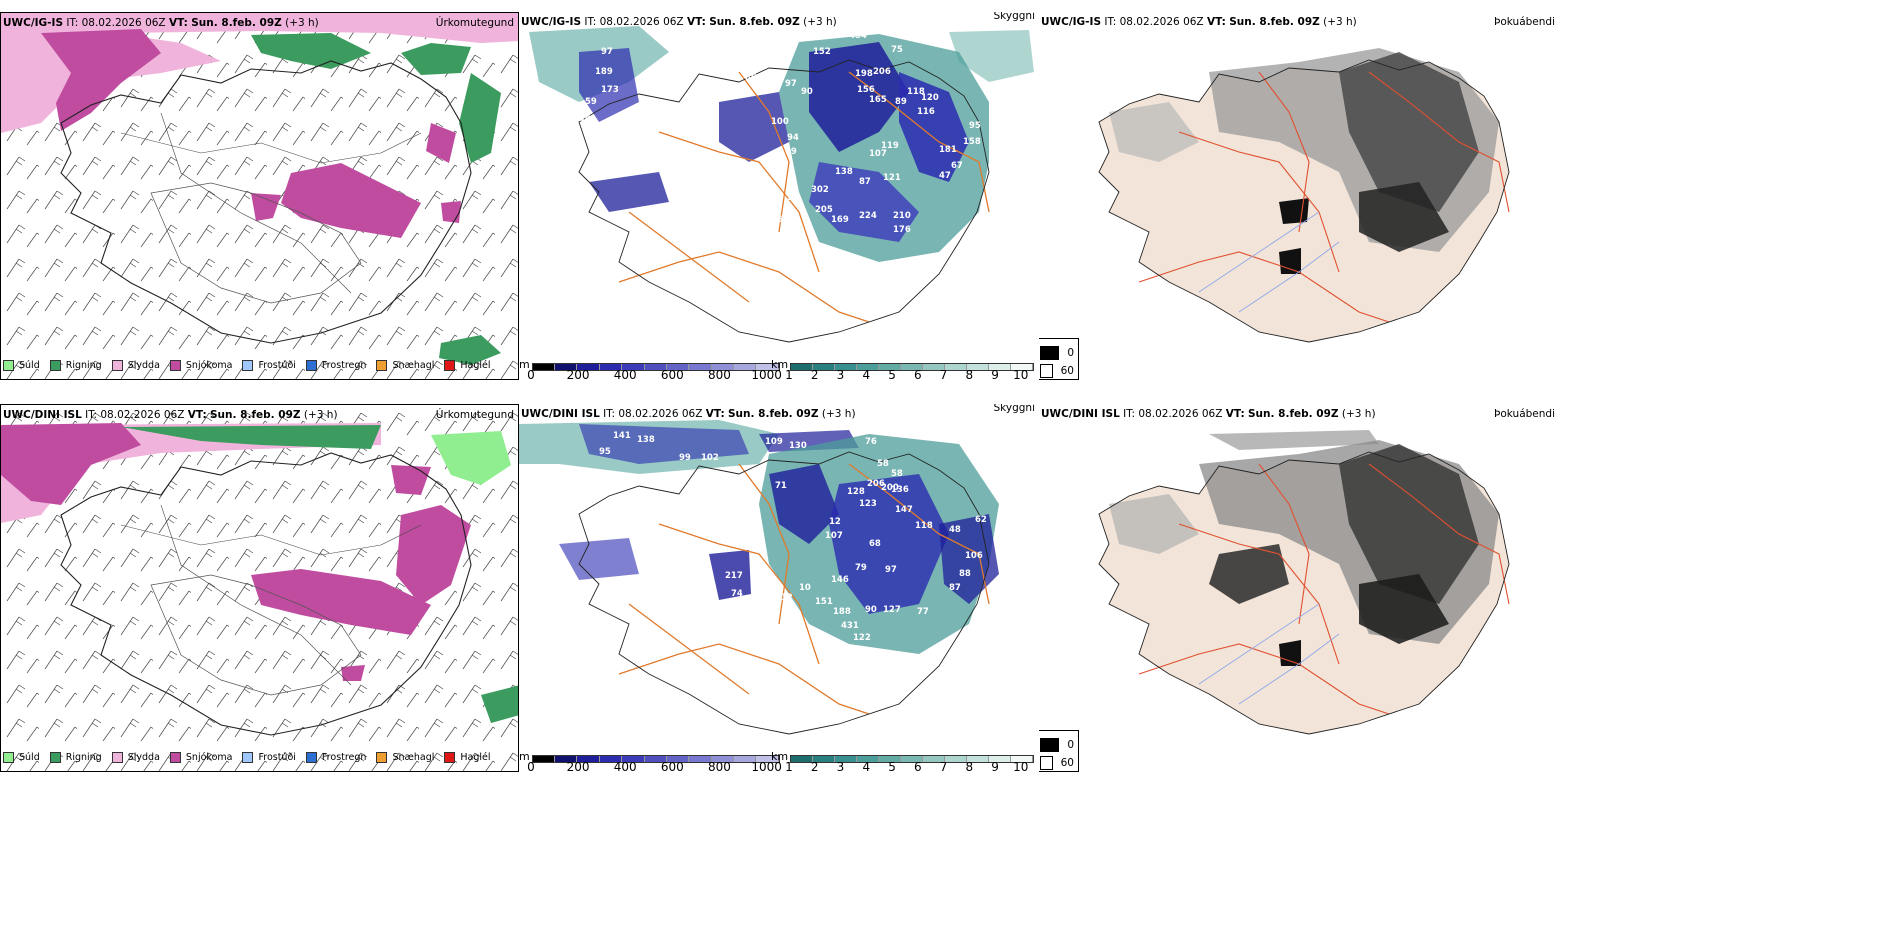  Describe the element at coordinates (871, 442) in the screenshot. I see `cloud-label: 76` at that location.